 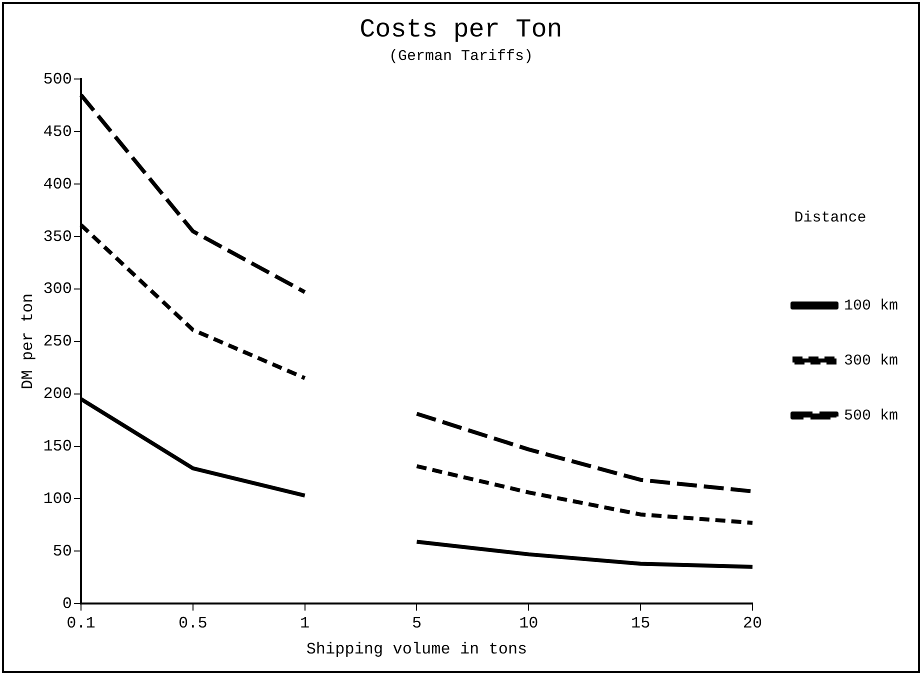 I want to click on x-tick-label: 10, so click(x=528, y=623).